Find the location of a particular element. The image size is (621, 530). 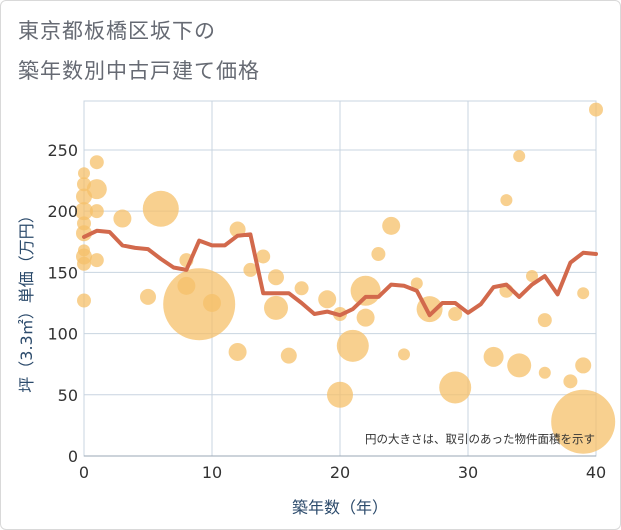

y-tick-label: 0 is located at coordinates (73, 456).